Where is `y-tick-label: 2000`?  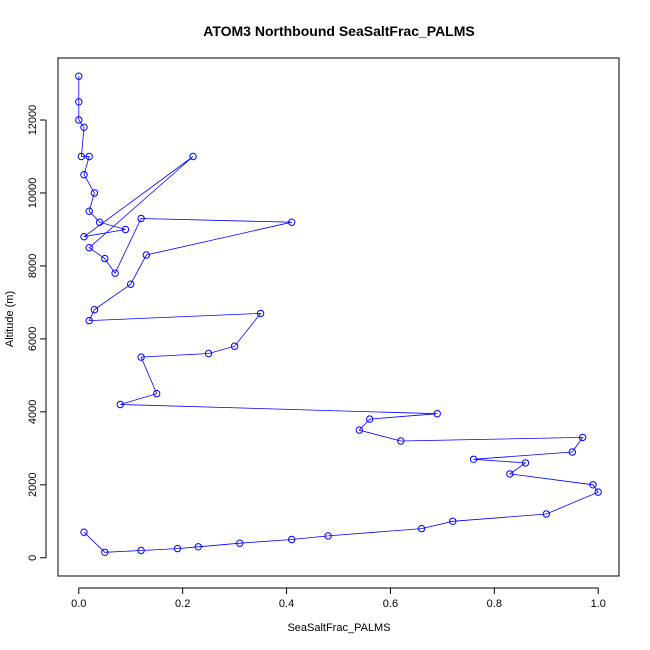
y-tick-label: 2000 is located at coordinates (33, 485).